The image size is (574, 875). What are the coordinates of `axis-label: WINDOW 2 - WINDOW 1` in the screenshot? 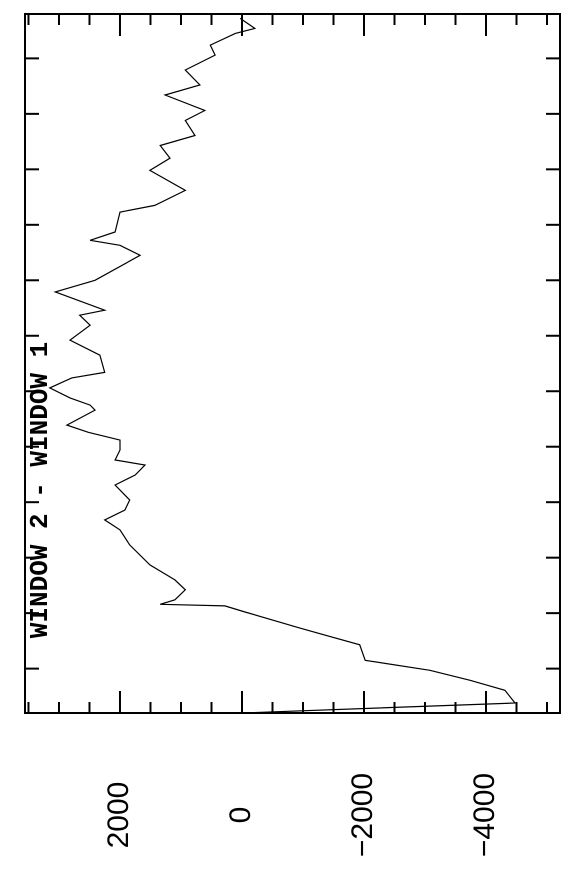 It's located at (40, 490).